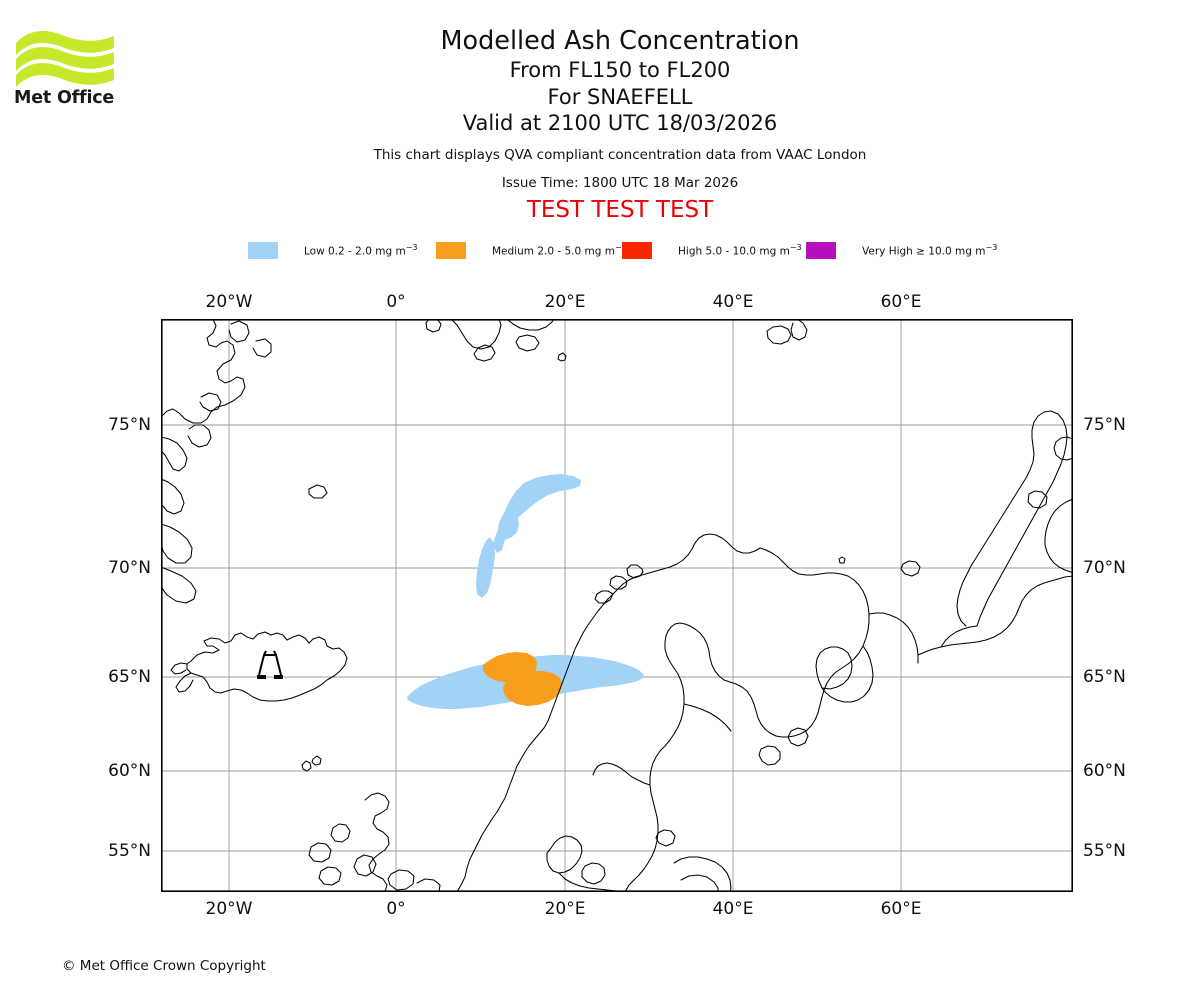  Describe the element at coordinates (565, 909) in the screenshot. I see `lon-tick-bot-2: 20°E` at that location.